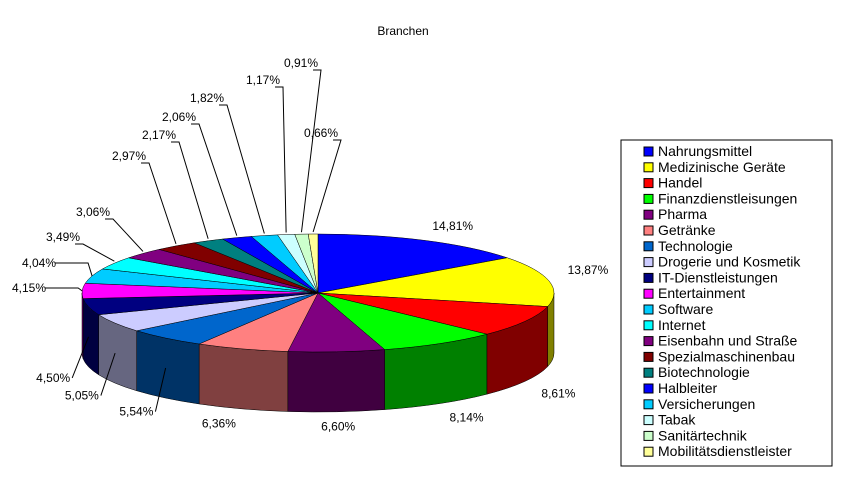 The height and width of the screenshot is (477, 847). Describe the element at coordinates (301, 63) in the screenshot. I see `data-label-18: 0,91%` at that location.